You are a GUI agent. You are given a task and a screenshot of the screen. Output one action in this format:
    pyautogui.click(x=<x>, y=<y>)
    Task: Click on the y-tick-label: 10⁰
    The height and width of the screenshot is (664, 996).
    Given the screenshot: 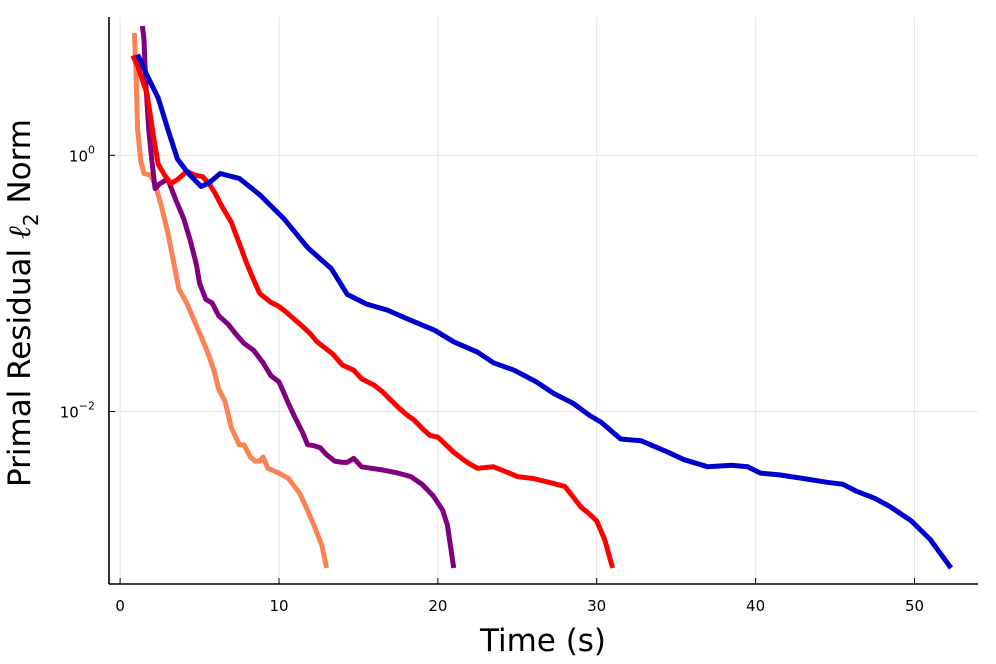 What is the action you would take?
    pyautogui.click(x=82, y=154)
    